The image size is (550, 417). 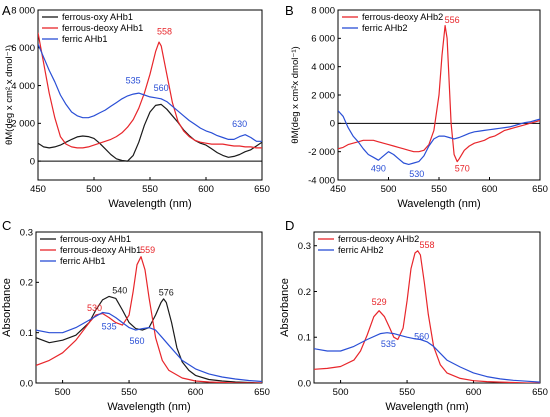 What do you see at coordinates (388, 344) in the screenshot?
I see `panel-d-peak-label: 535` at bounding box center [388, 344].